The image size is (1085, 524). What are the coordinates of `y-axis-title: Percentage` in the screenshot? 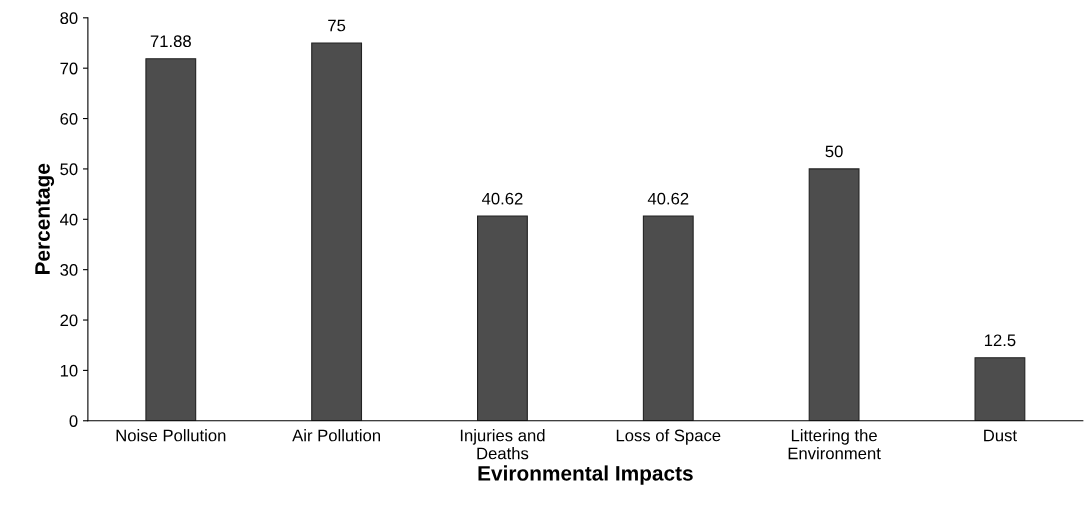 It's located at (45, 219).